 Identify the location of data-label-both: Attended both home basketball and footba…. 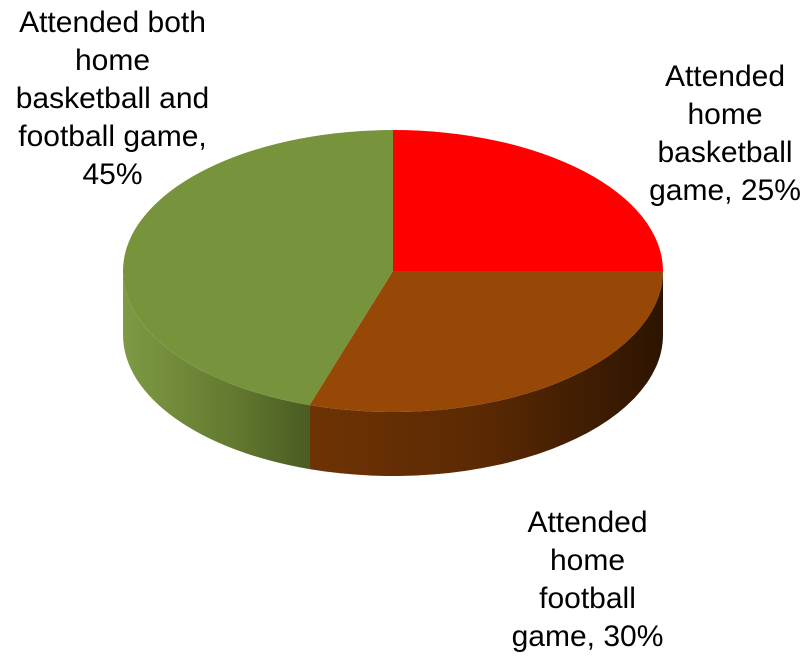
(112, 98).